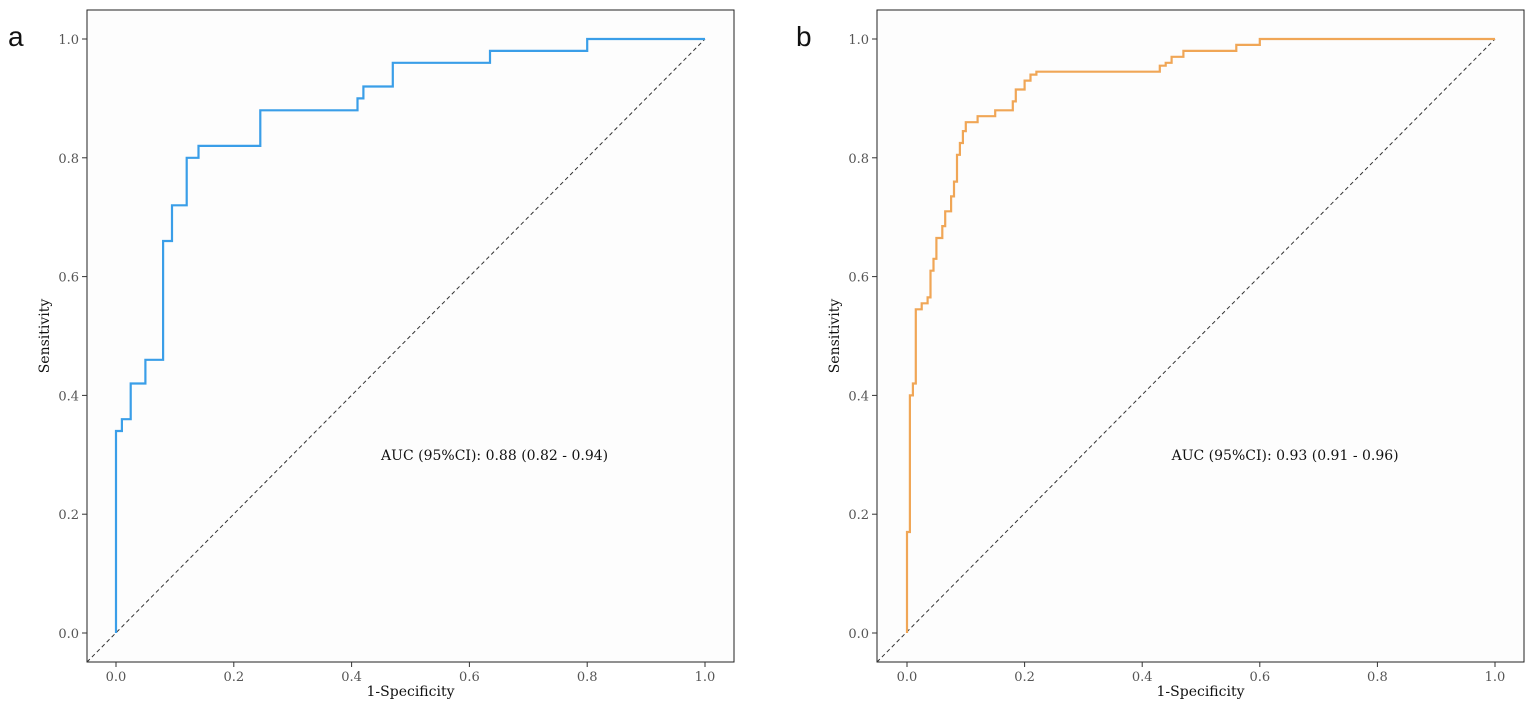 The image size is (1535, 713). Describe the element at coordinates (16, 36) in the screenshot. I see `panel-label: a` at that location.